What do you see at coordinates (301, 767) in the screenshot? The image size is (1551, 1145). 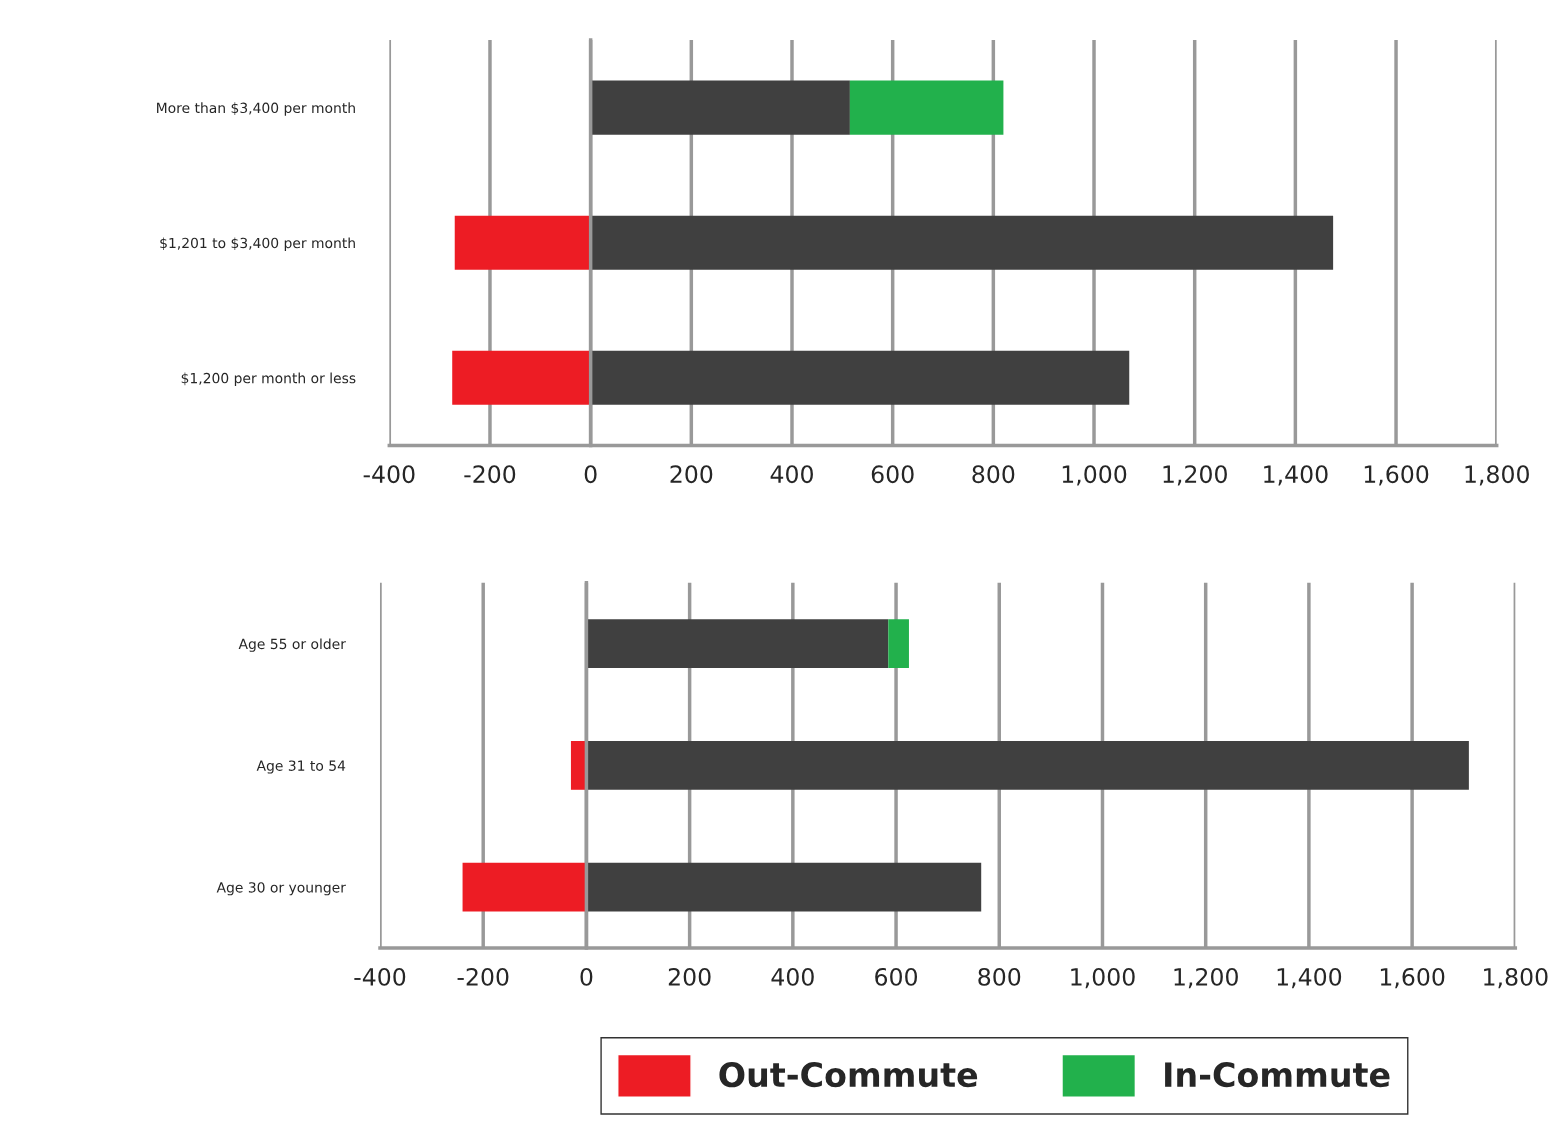 I see `y-tick-label: Age 31 to 54` at bounding box center [301, 767].